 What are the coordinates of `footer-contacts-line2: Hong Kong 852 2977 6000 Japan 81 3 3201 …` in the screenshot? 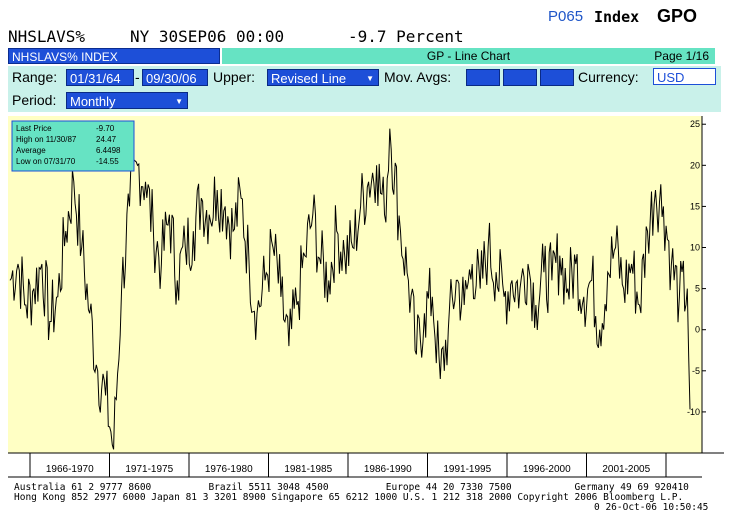 It's located at (349, 497).